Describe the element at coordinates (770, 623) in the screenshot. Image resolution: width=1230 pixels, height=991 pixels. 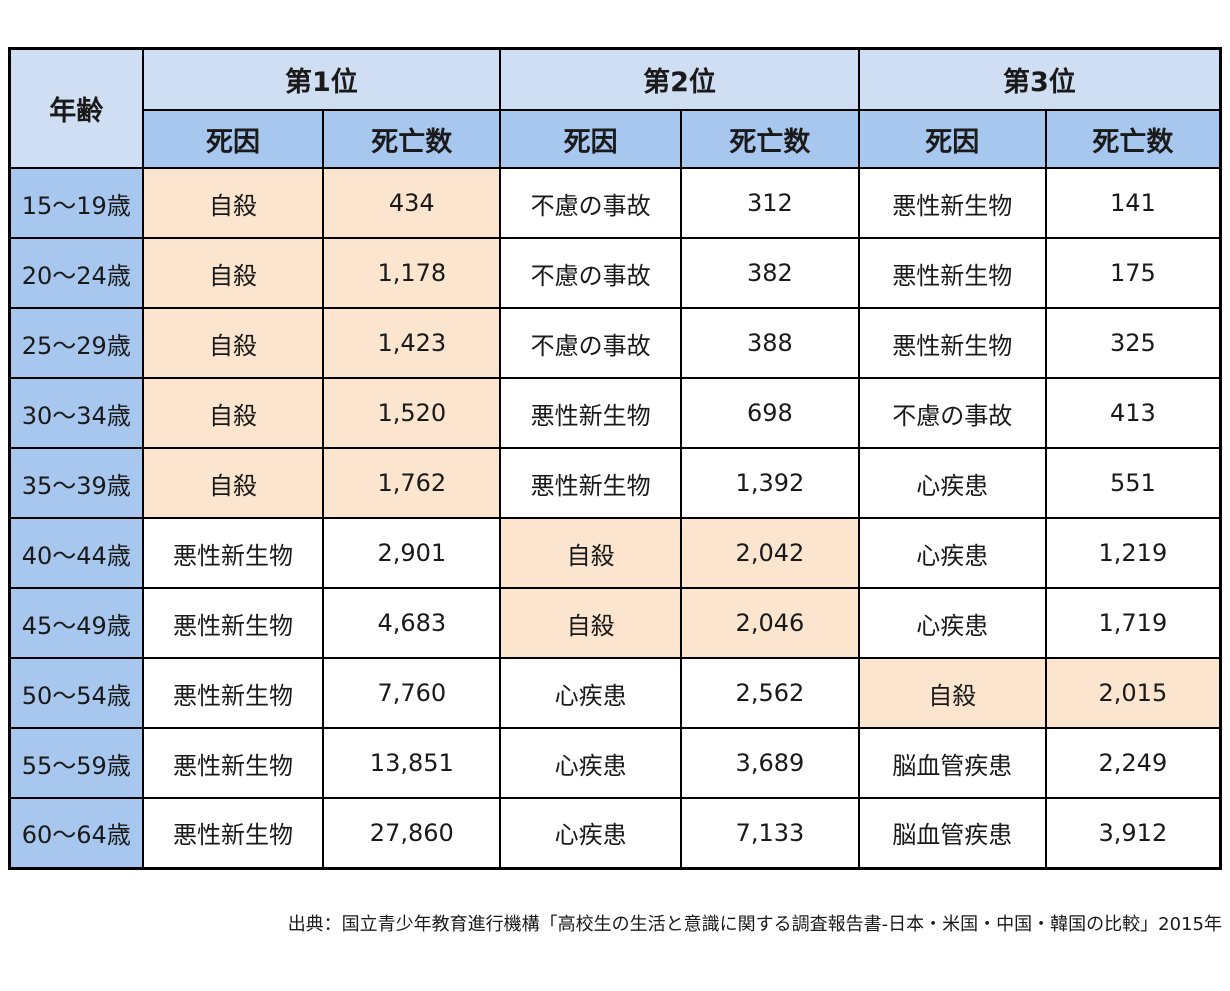
I see `deaths-cell: 2,046` at that location.